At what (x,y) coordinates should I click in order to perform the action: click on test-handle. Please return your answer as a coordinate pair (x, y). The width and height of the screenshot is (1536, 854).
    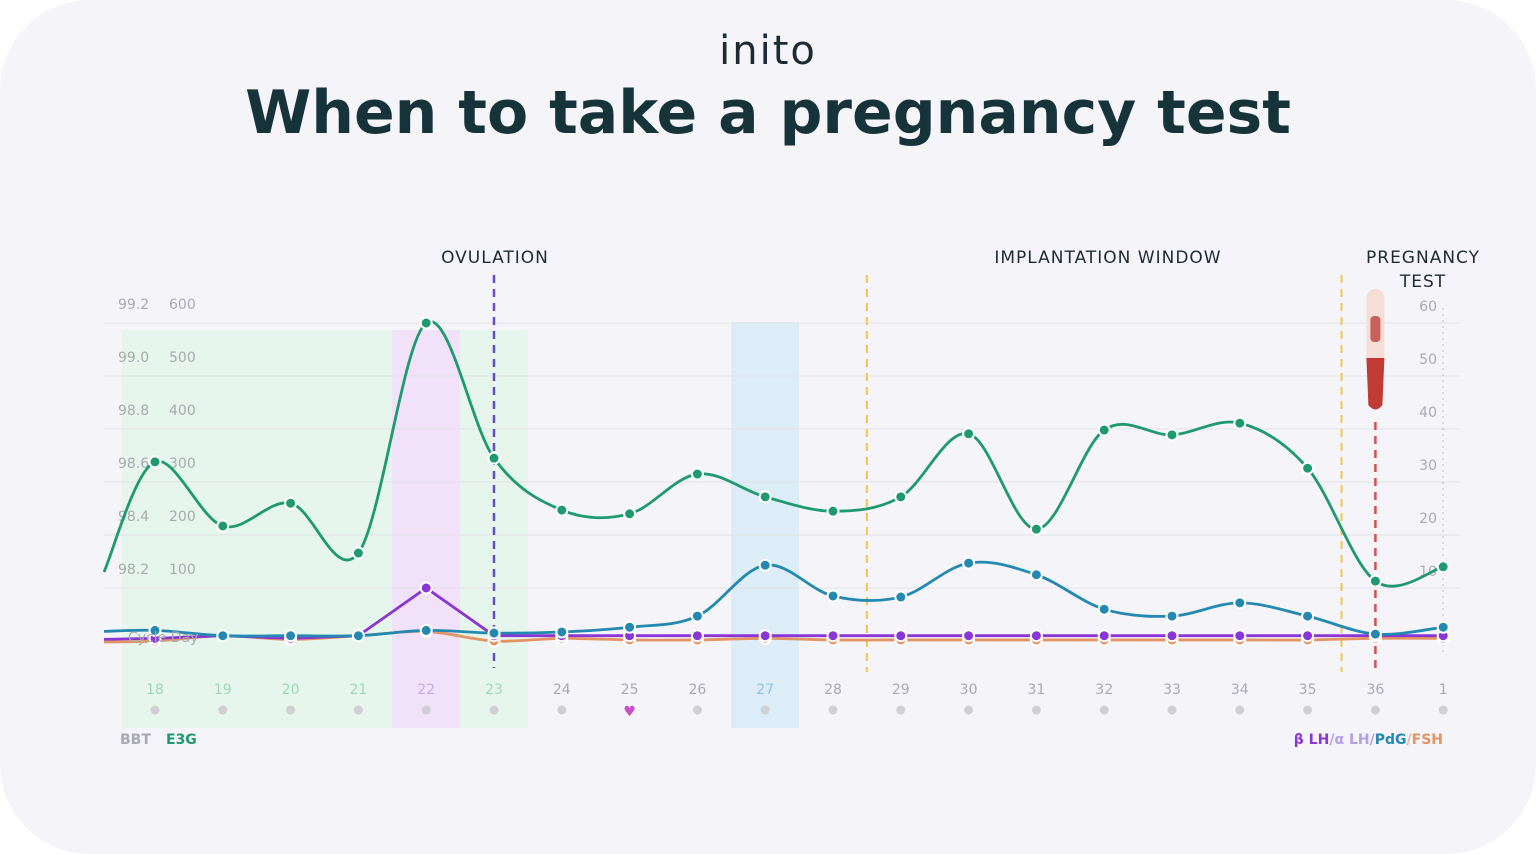
    Looking at the image, I should click on (1375, 384).